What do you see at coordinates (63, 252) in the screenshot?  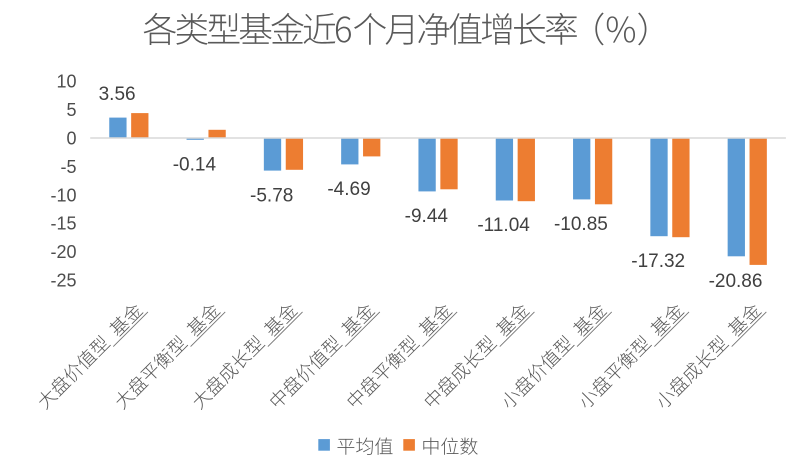 I see `svg-text: -20` at bounding box center [63, 252].